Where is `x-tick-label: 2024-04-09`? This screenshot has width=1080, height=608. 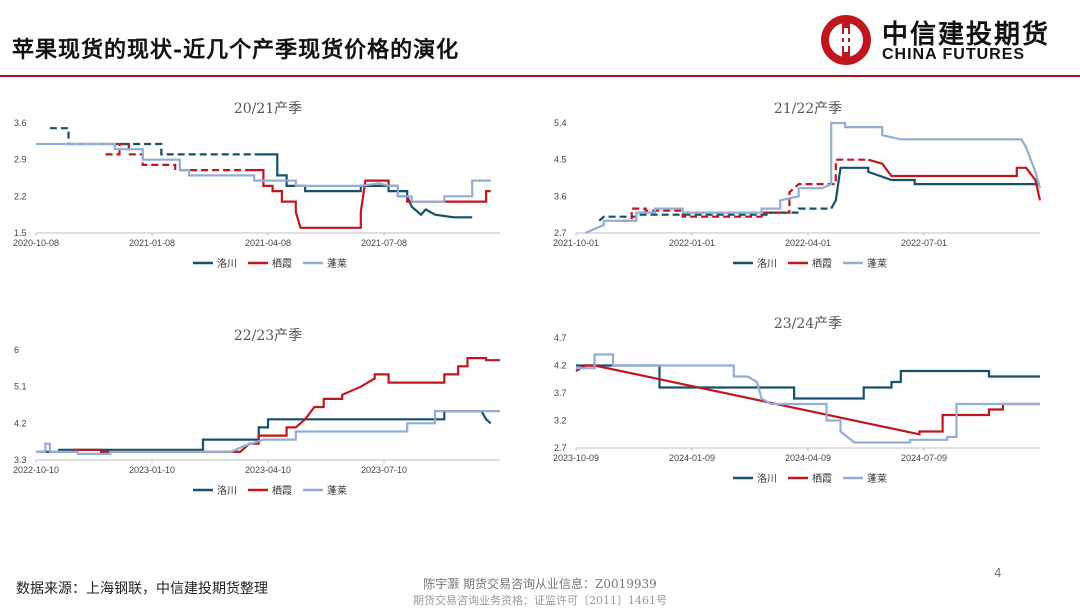 x-tick-label: 2024-04-09 is located at coordinates (808, 458).